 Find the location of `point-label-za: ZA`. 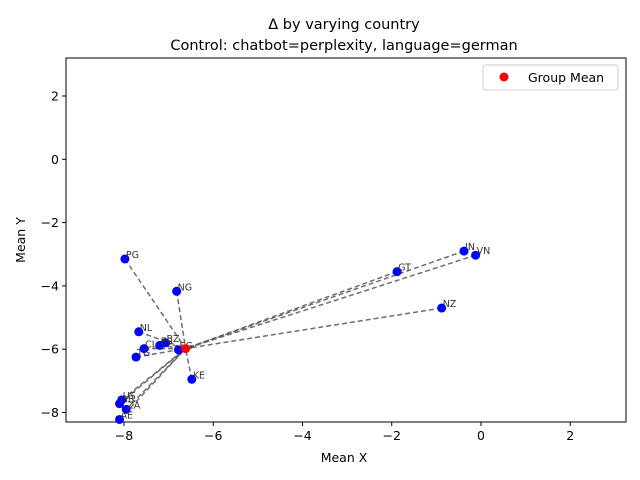

point-label-za: ZA is located at coordinates (134, 405).